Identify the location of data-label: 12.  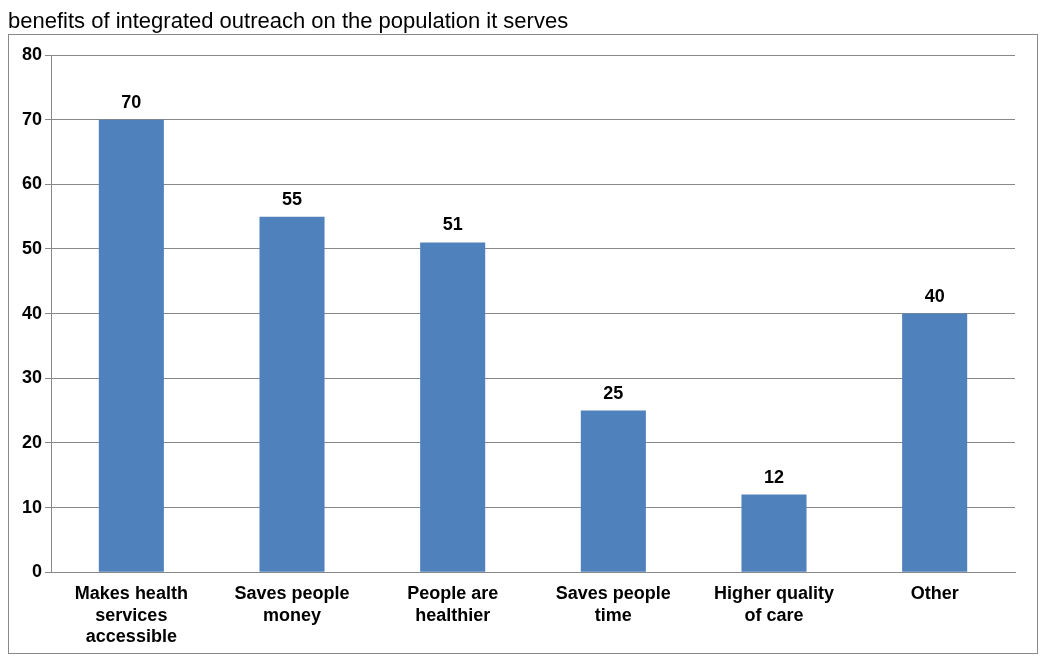
(774, 476).